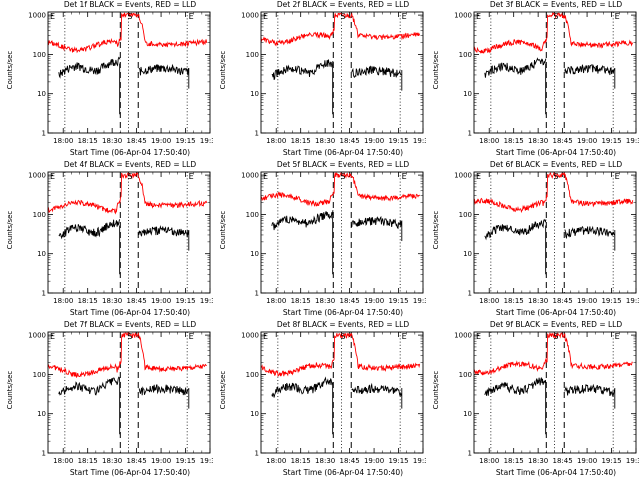 This screenshot has width=640, height=480. Describe the element at coordinates (556, 4) in the screenshot. I see `panel-title: Det 3f BLACK = Events, RED = LLD` at that location.